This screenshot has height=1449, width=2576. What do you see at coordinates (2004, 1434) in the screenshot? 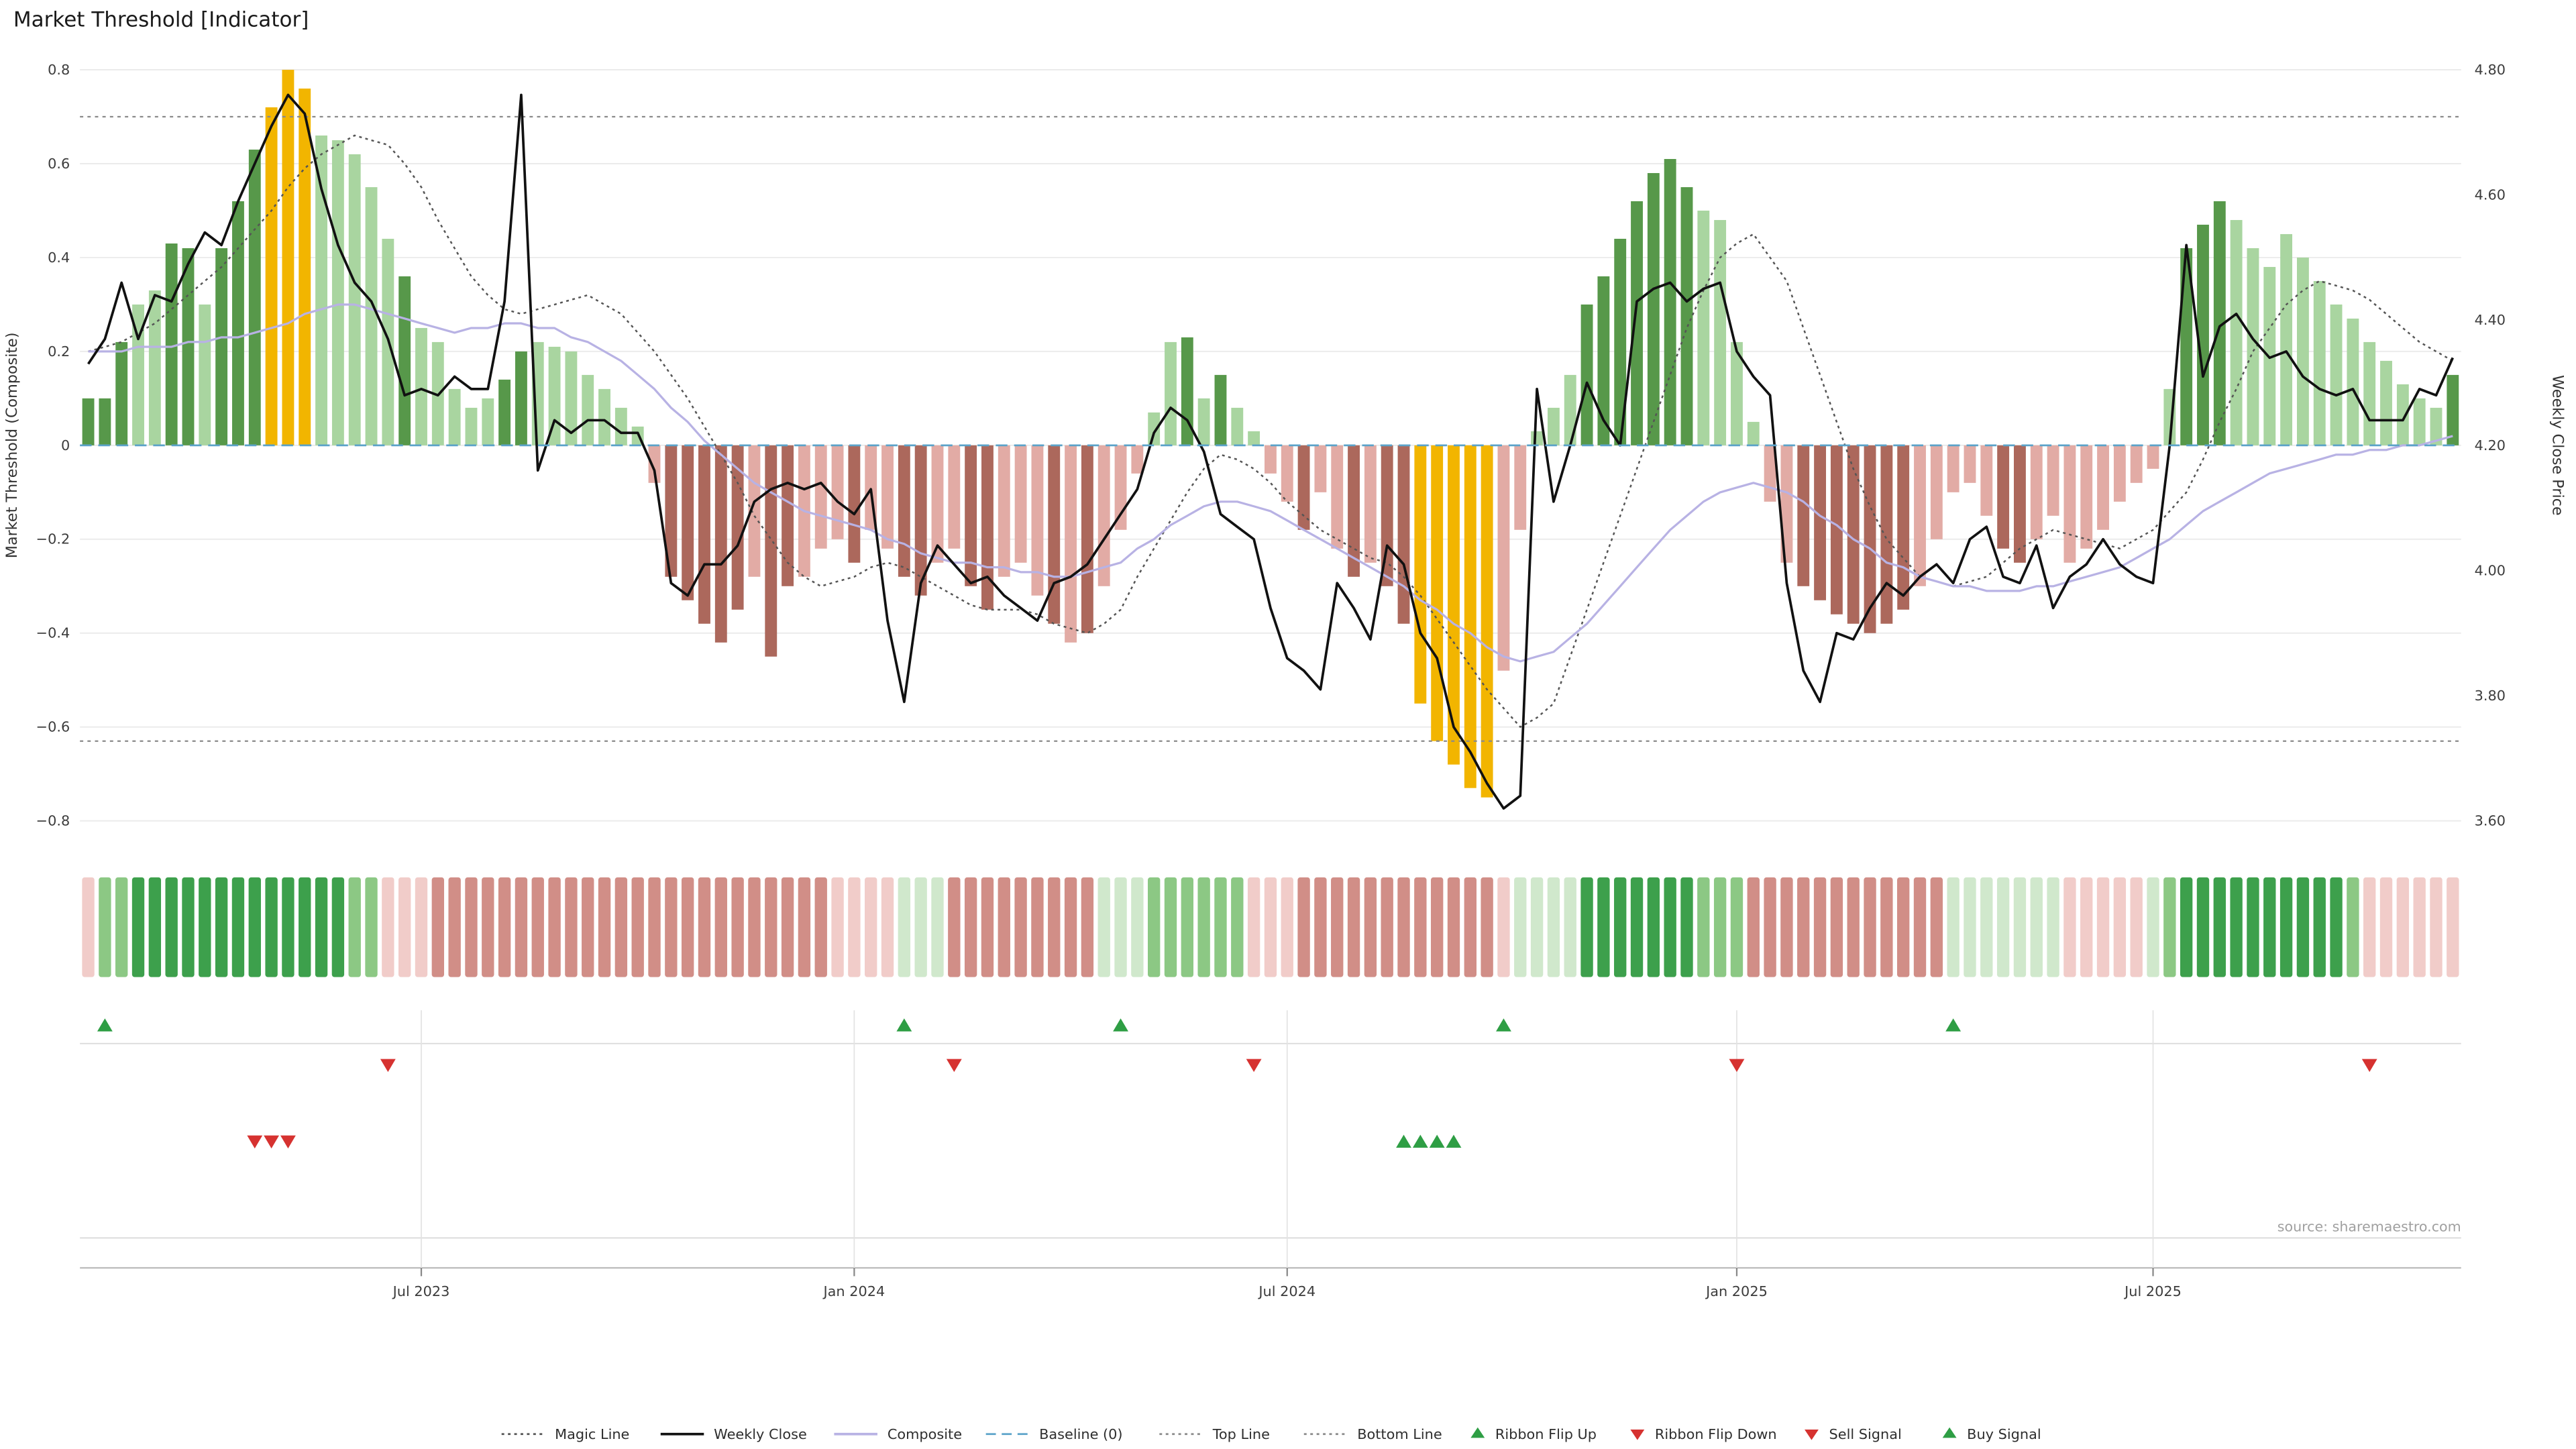
I see `legend-item-label: Buy Signal` at bounding box center [2004, 1434].